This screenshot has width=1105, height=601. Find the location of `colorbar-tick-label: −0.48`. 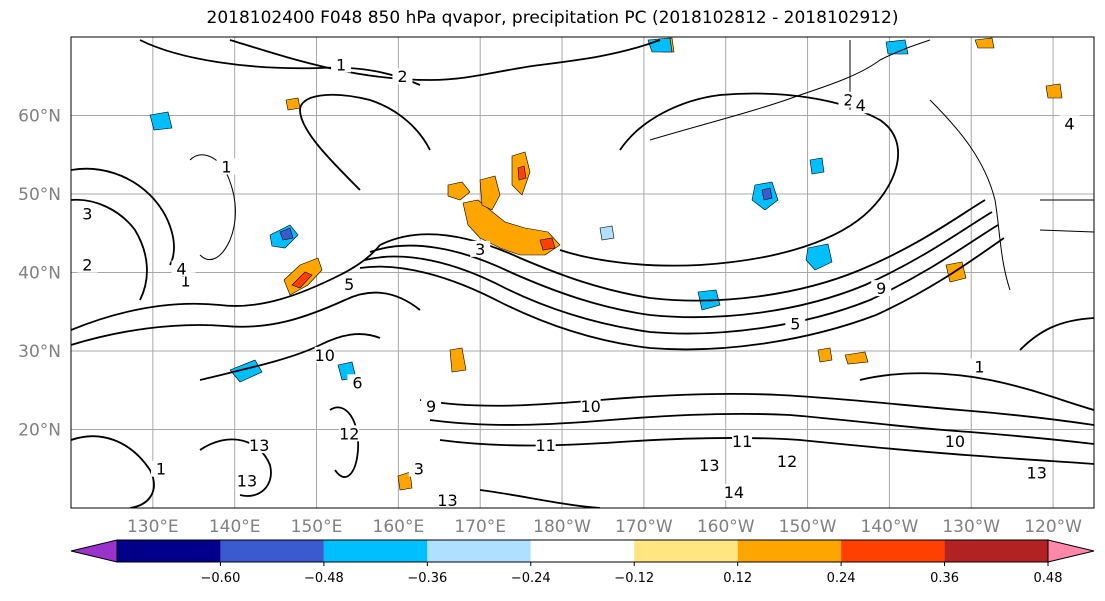

colorbar-tick-label: −0.48 is located at coordinates (324, 578).